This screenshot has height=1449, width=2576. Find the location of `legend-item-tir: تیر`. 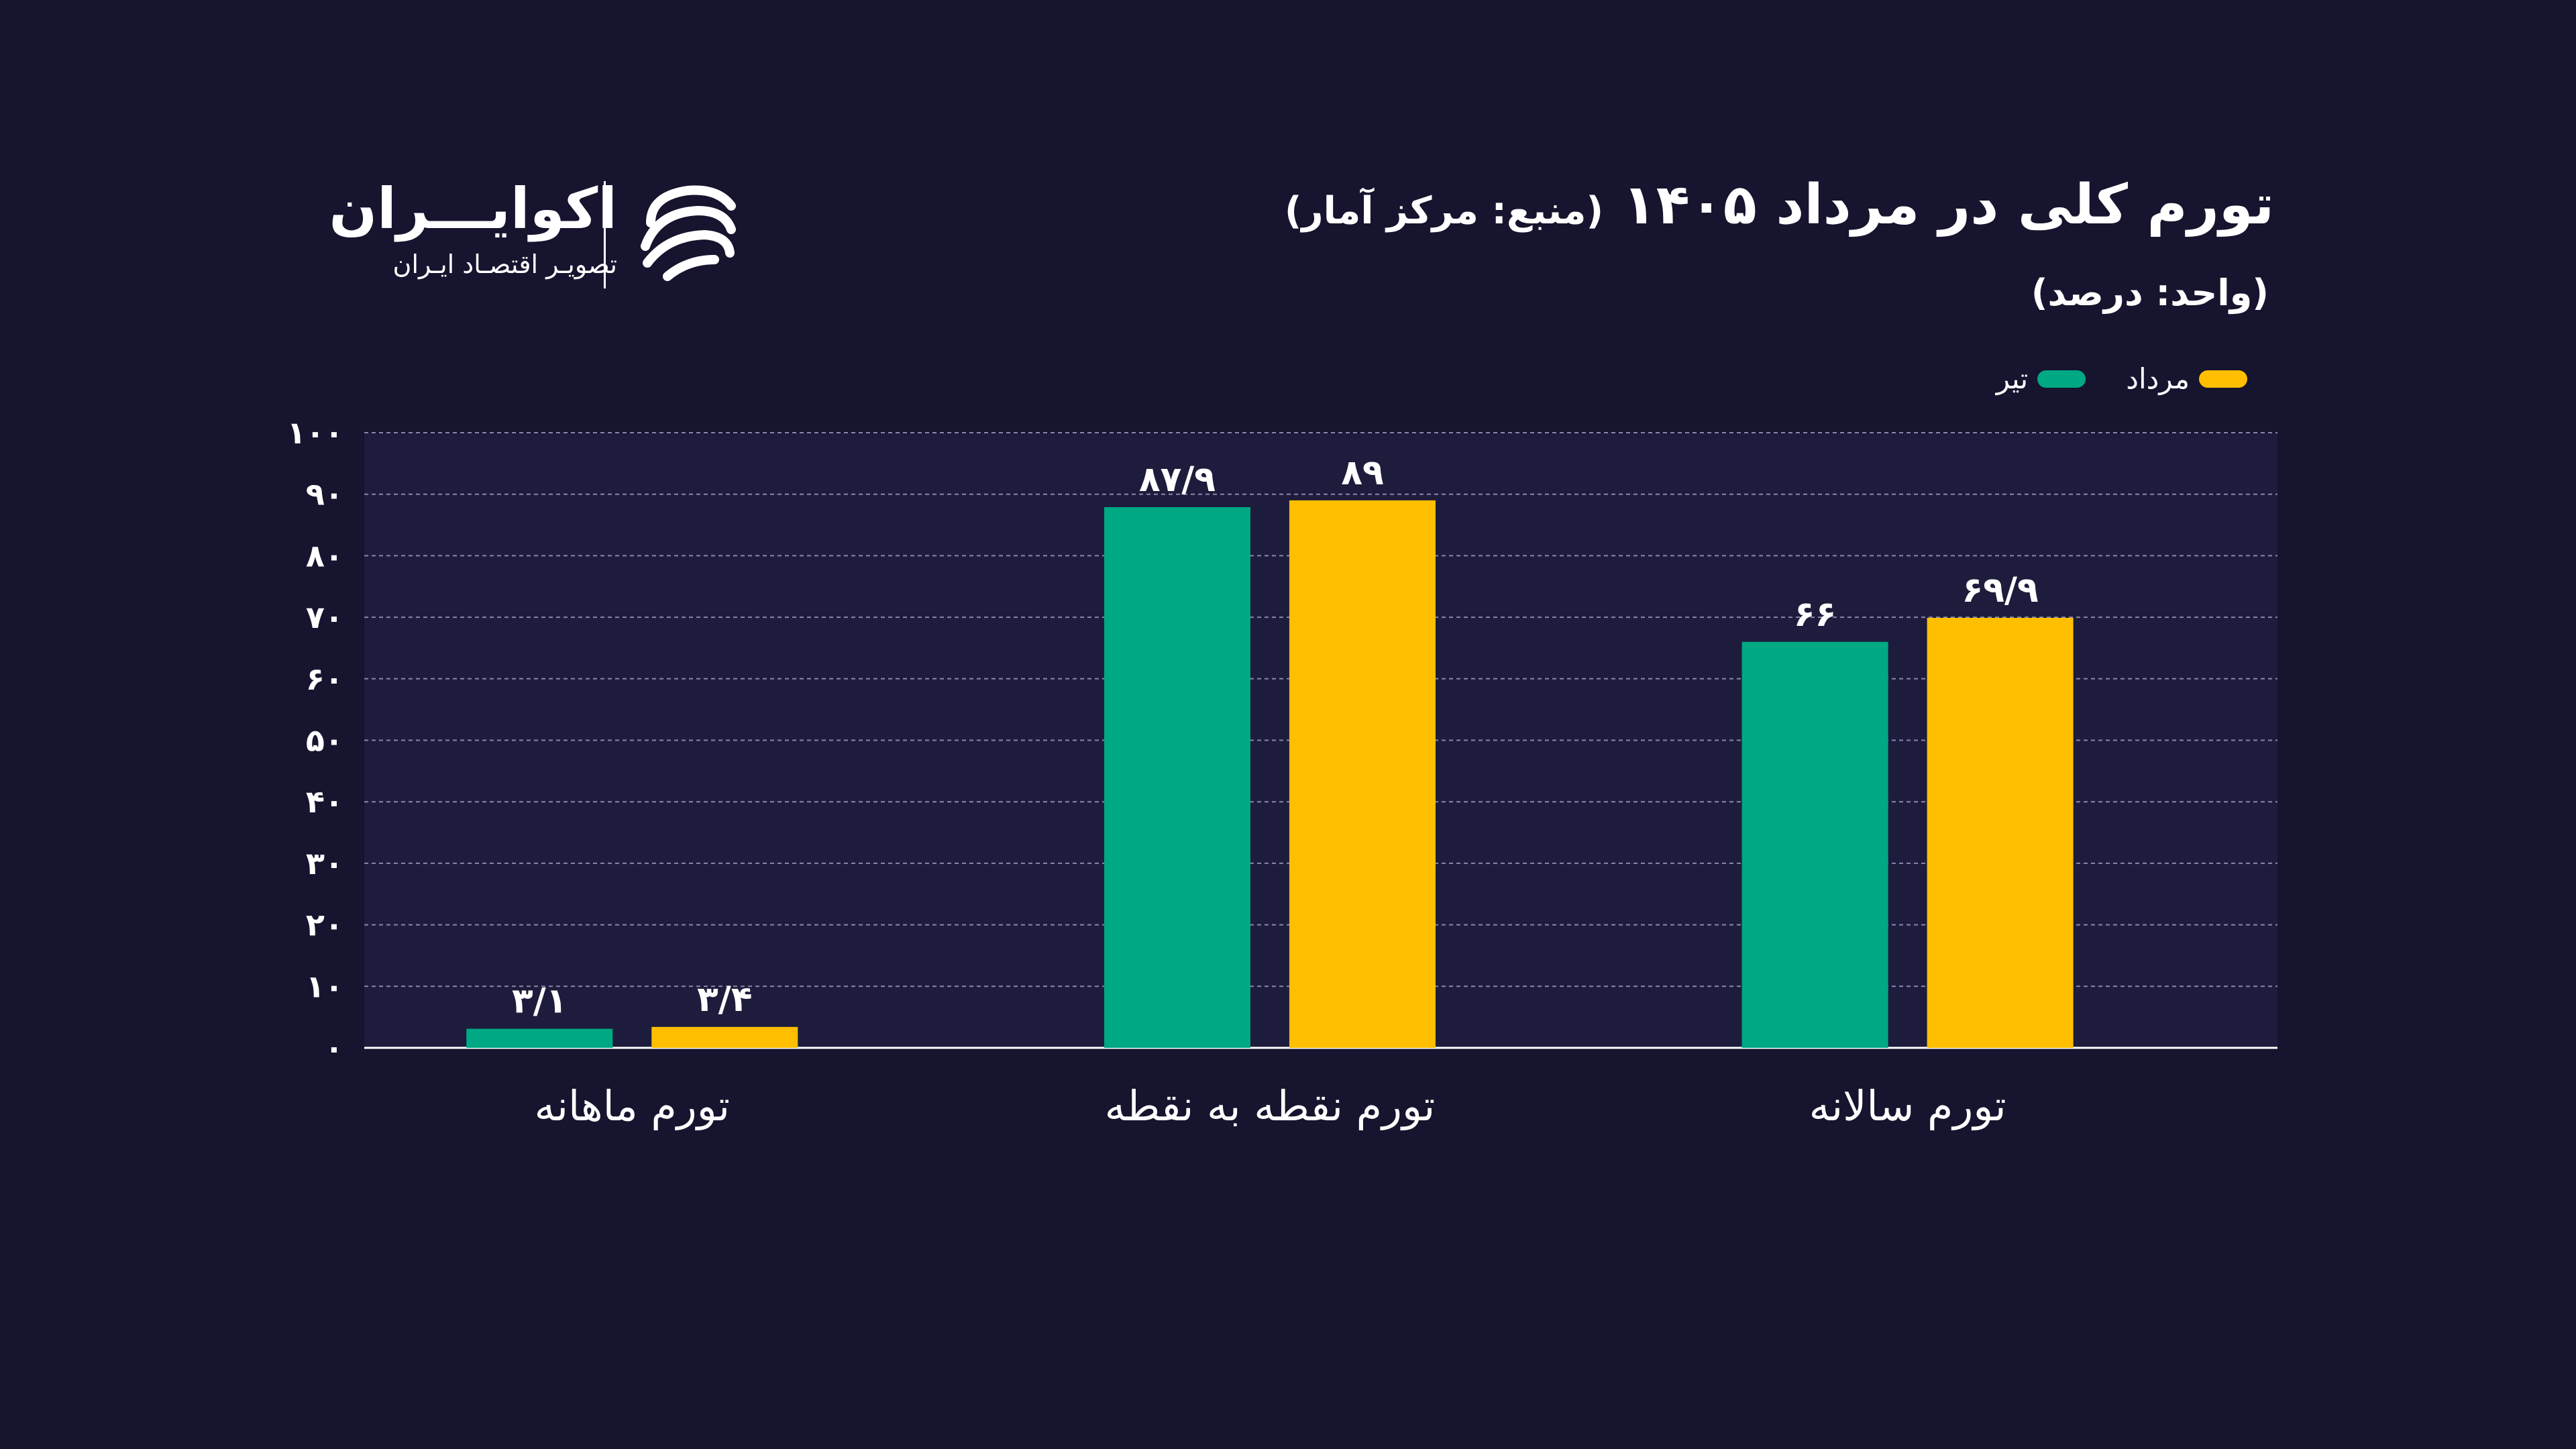

legend-item-tir: تیر is located at coordinates (2041, 378).